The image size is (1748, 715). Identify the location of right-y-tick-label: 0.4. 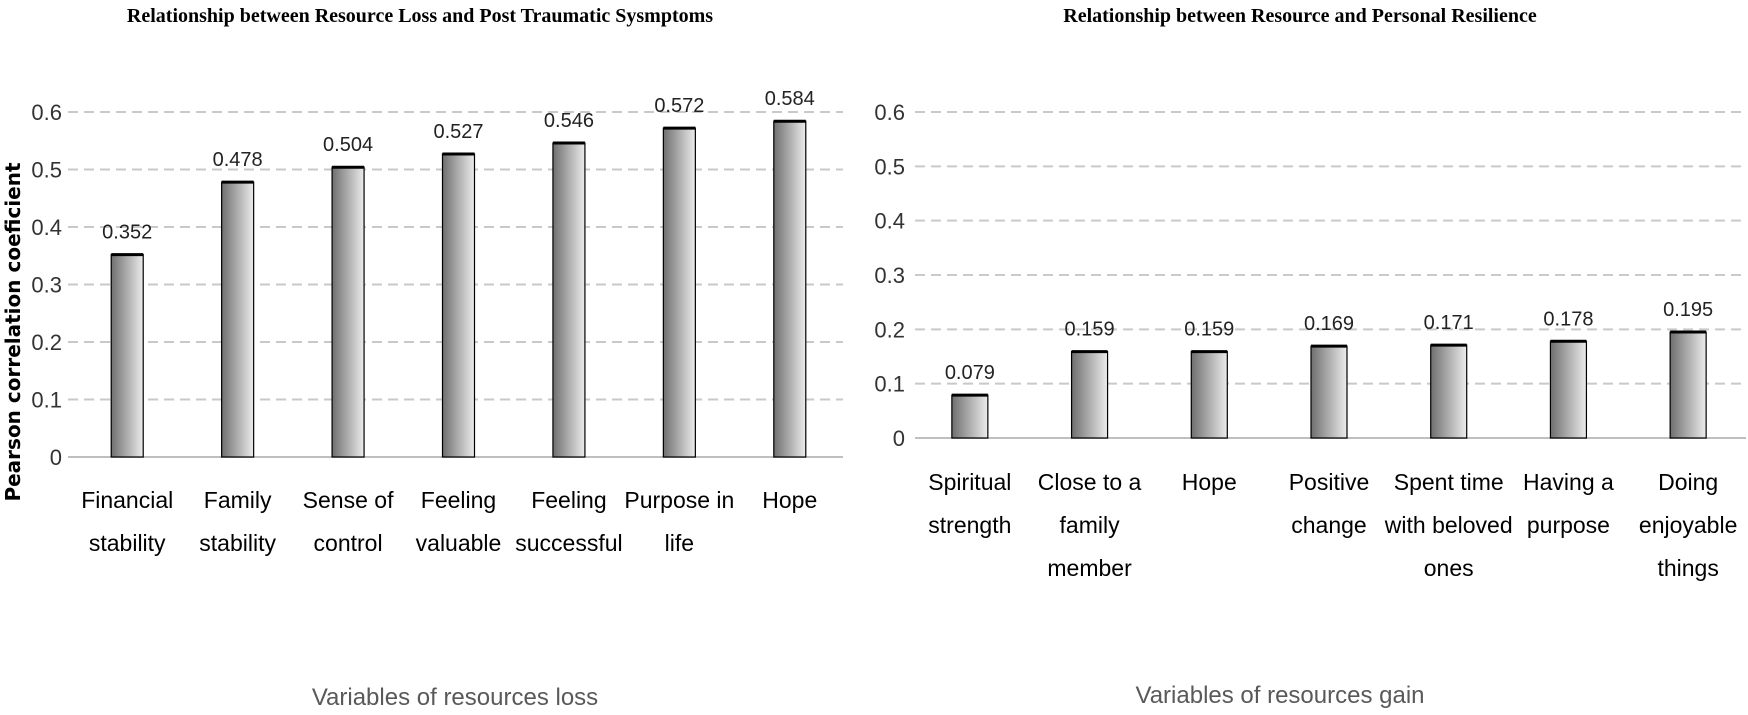
(889, 221).